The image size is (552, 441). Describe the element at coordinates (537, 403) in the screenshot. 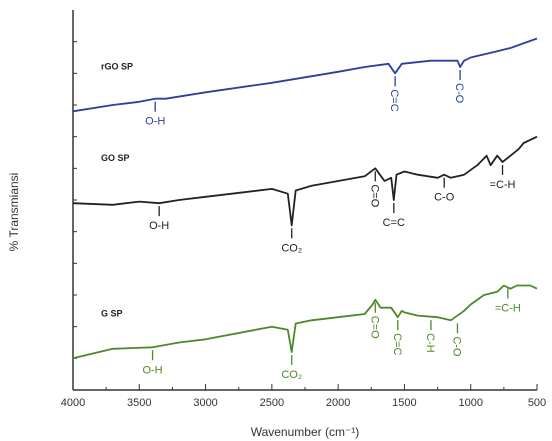

I see `x-tick-label: 500` at that location.